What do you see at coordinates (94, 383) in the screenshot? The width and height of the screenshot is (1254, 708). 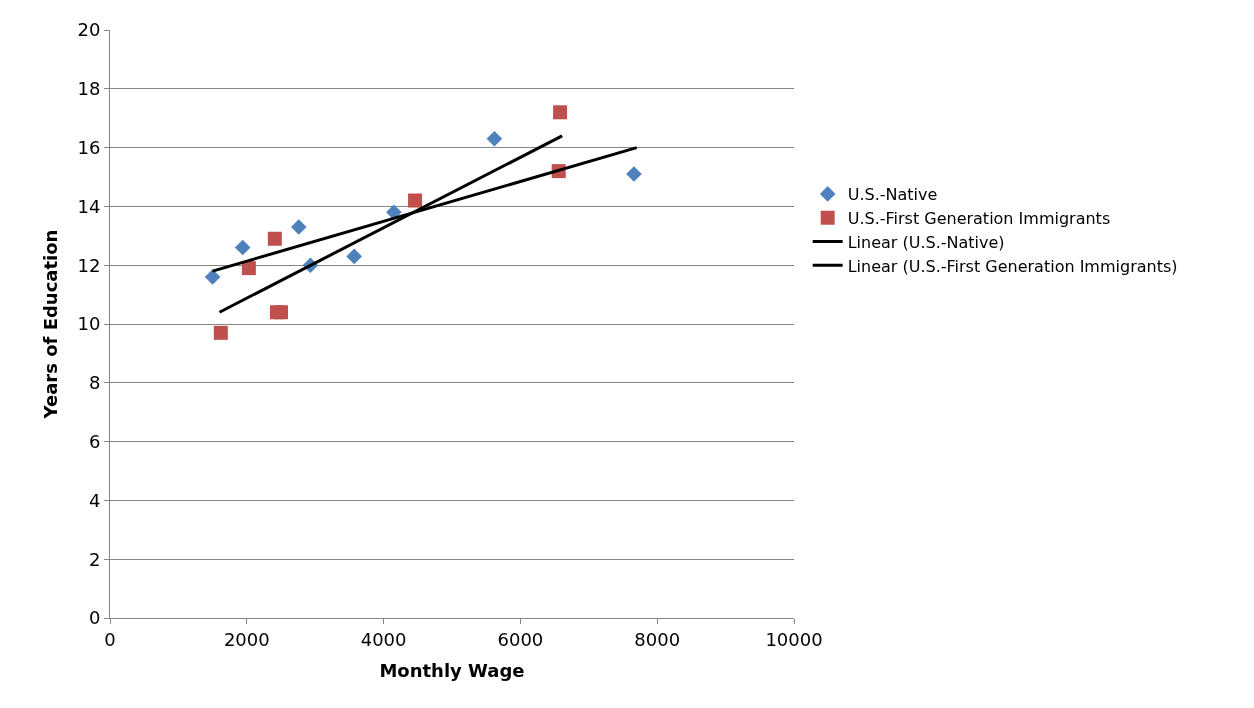 I see `y-tick-label: 8` at bounding box center [94, 383].